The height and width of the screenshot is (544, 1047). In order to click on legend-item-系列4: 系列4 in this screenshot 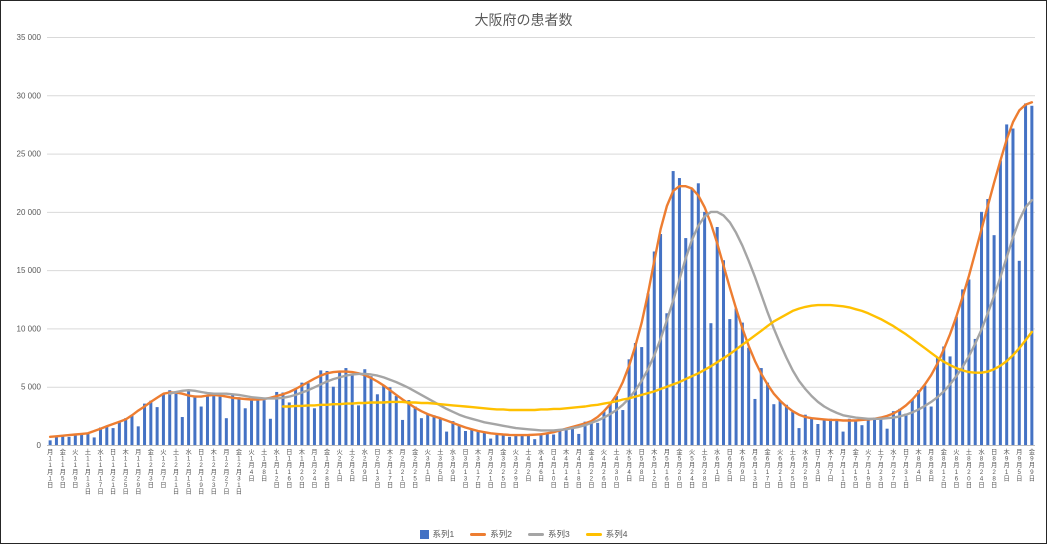, I will do `click(606, 534)`.